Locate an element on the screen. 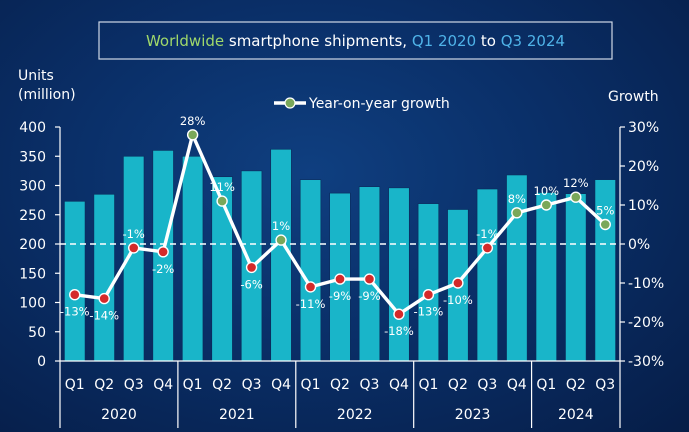  left-tick-label: 100 is located at coordinates (32, 304).